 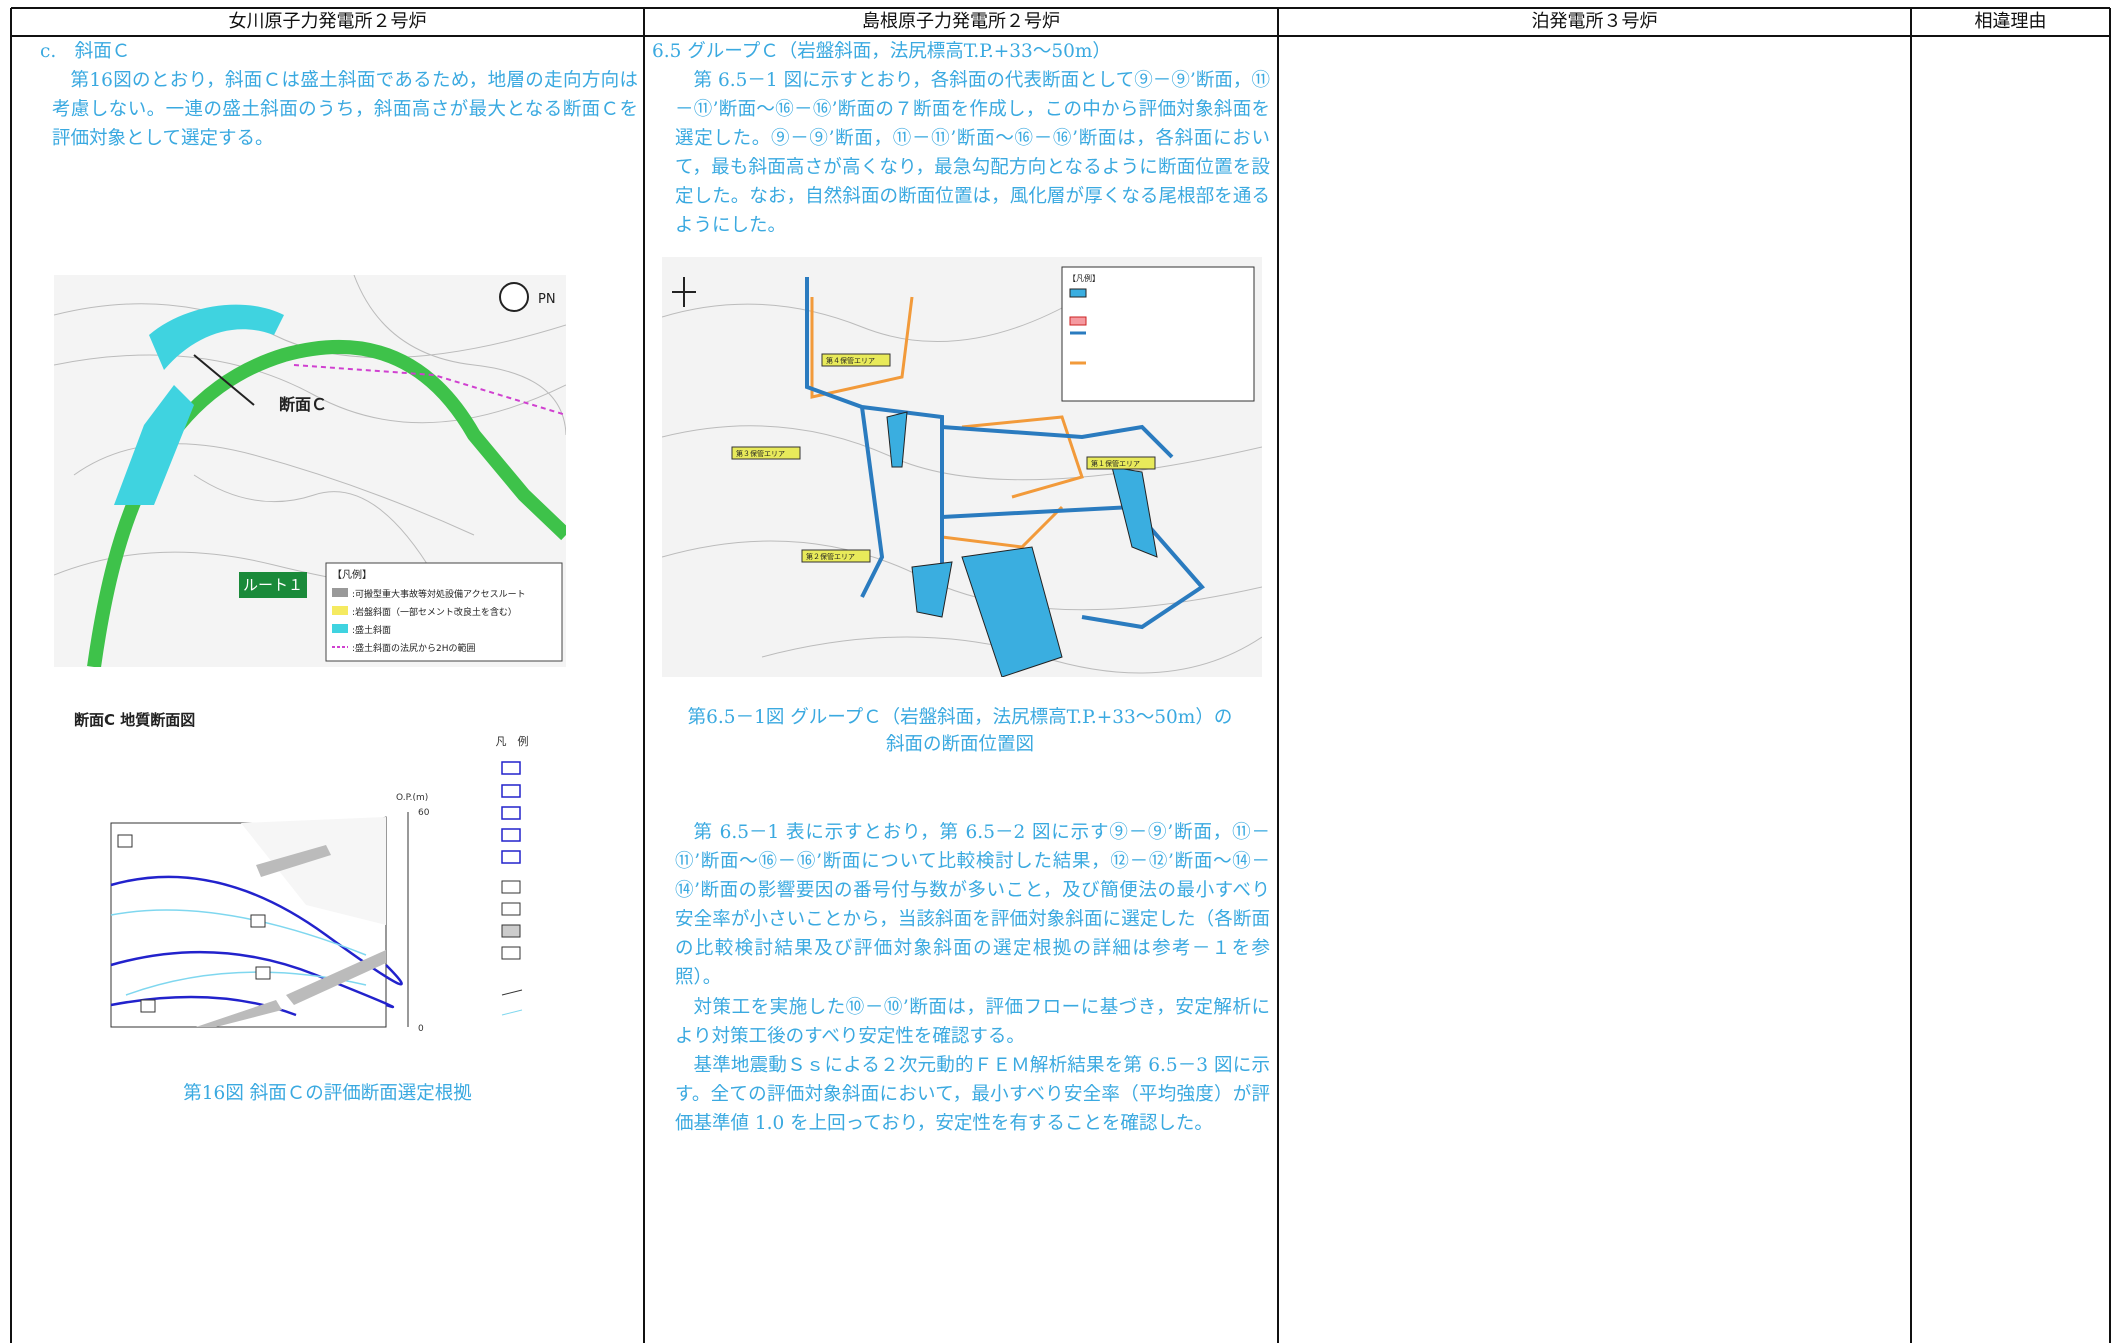 I want to click on area-label: 第４保管エリア, so click(x=850, y=360).